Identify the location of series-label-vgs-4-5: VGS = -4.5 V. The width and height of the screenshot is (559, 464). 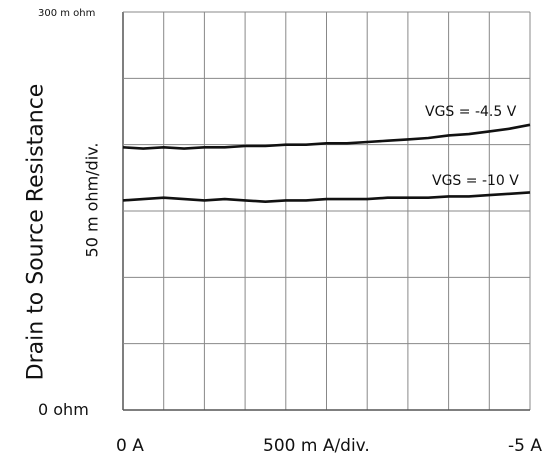
(471, 112).